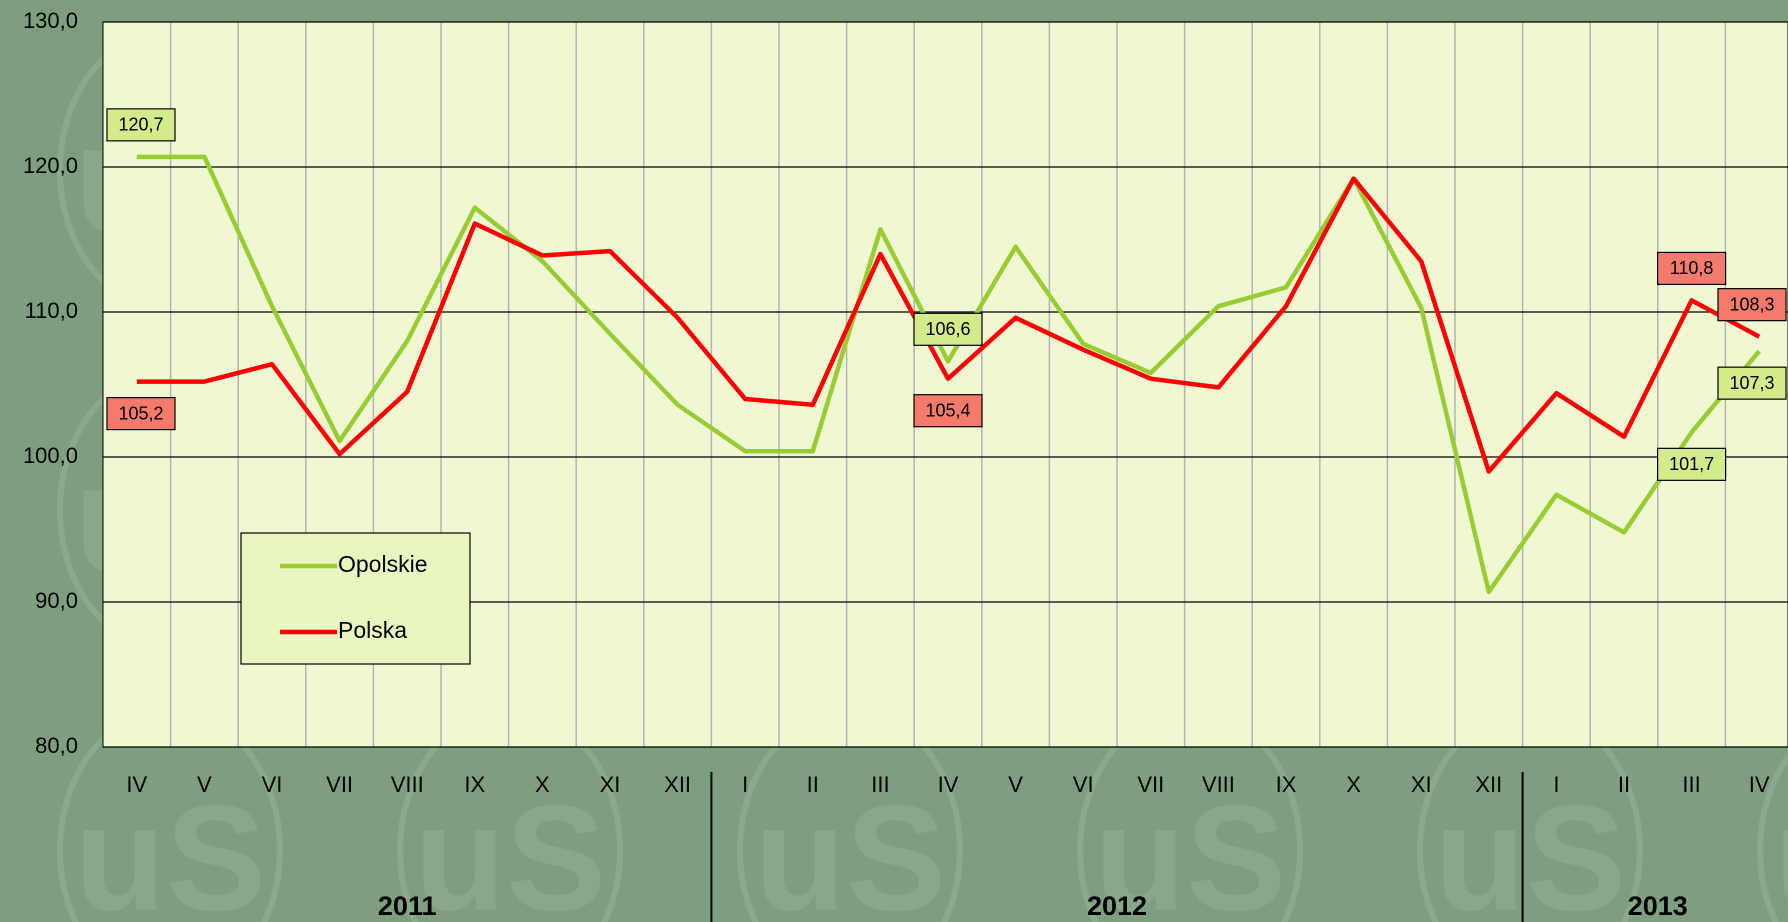  Describe the element at coordinates (50, 455) in the screenshot. I see `y-tick-label: 100,0` at that location.